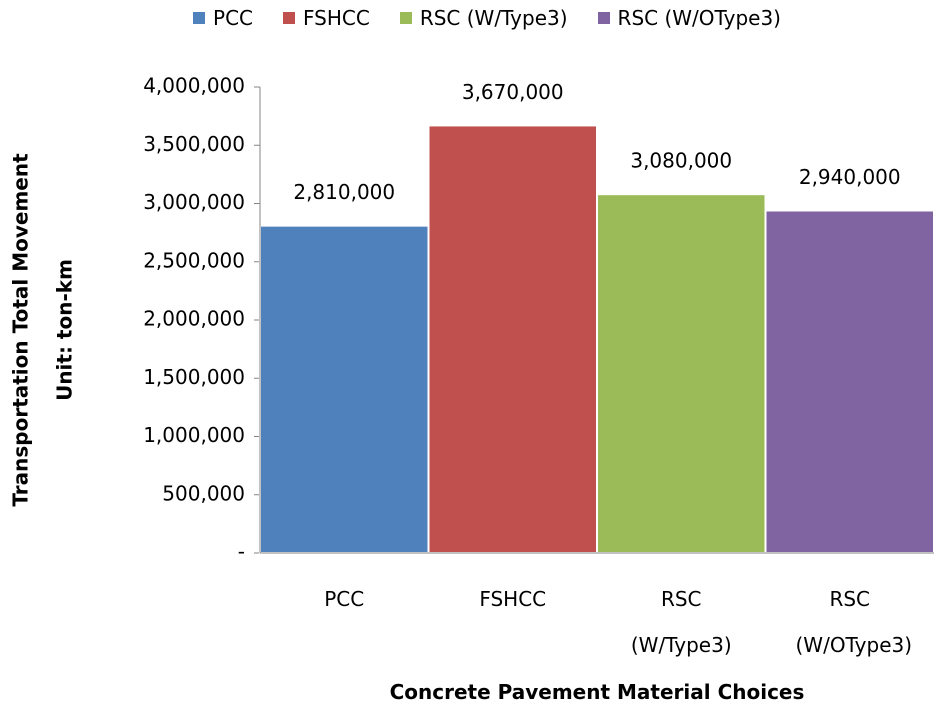  I want to click on legend-item: RSC (W/OType3), so click(689, 18).